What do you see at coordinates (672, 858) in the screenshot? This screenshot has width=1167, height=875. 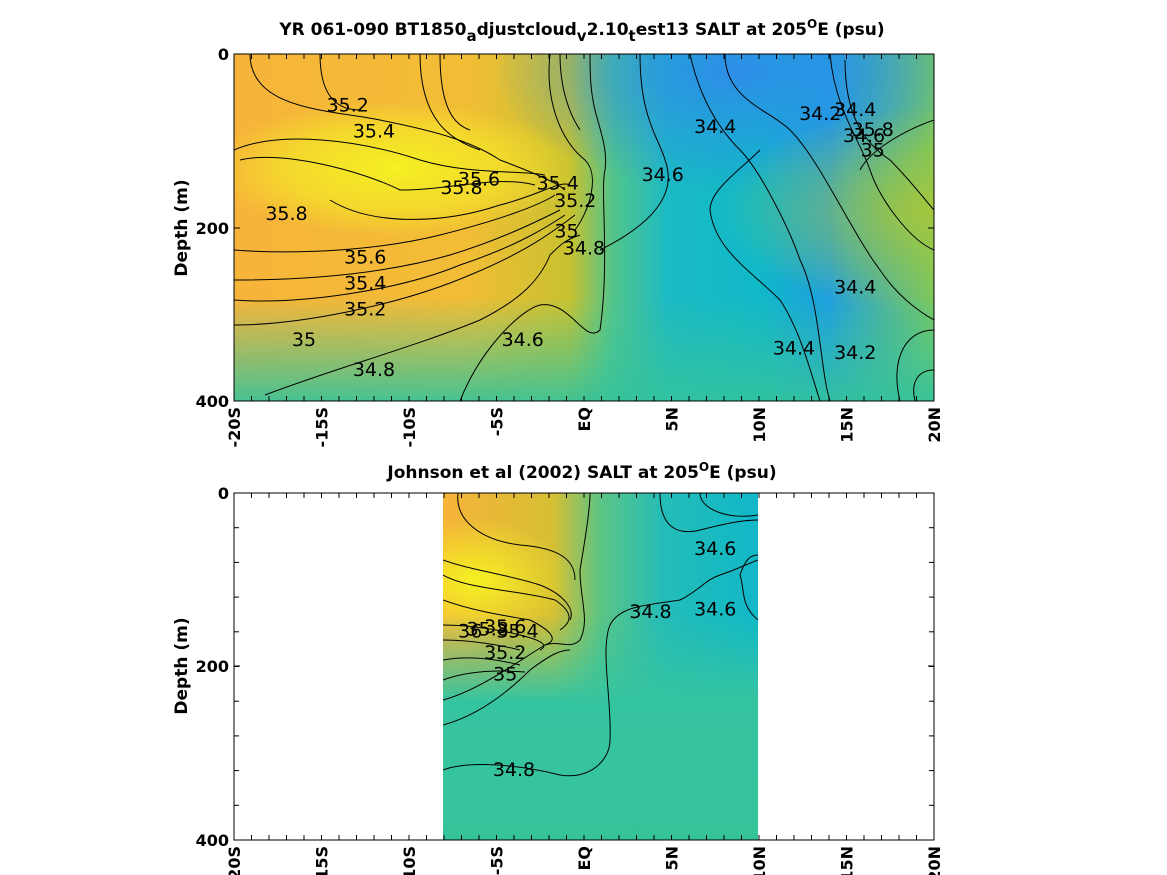 I see `bottom-xtick-label: 5N` at bounding box center [672, 858].